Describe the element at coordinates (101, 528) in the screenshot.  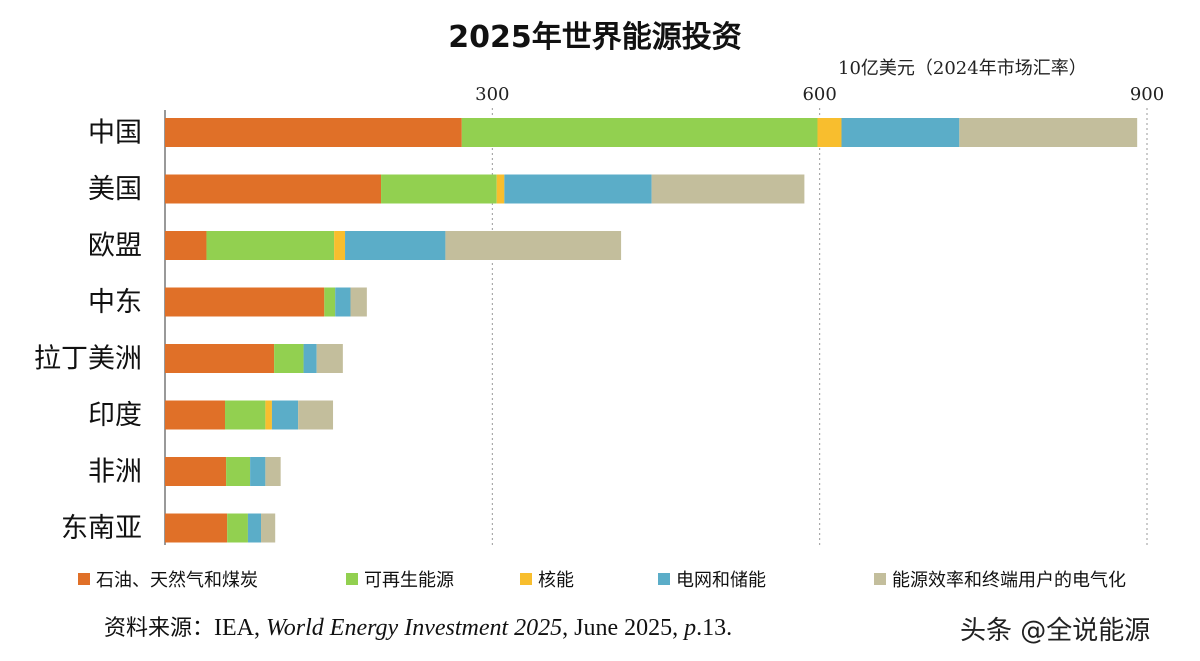
I see `category-label: 东南亚` at that location.